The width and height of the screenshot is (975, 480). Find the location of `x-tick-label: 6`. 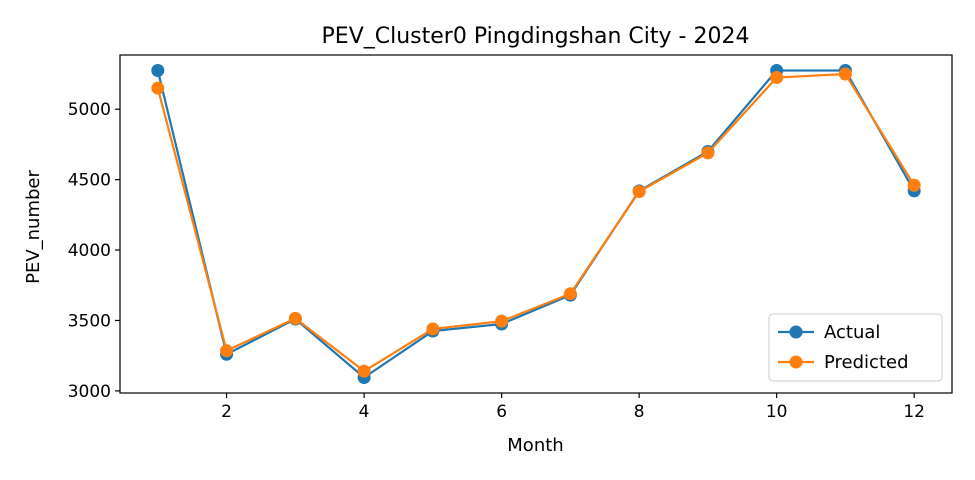

x-tick-label: 6 is located at coordinates (501, 412).